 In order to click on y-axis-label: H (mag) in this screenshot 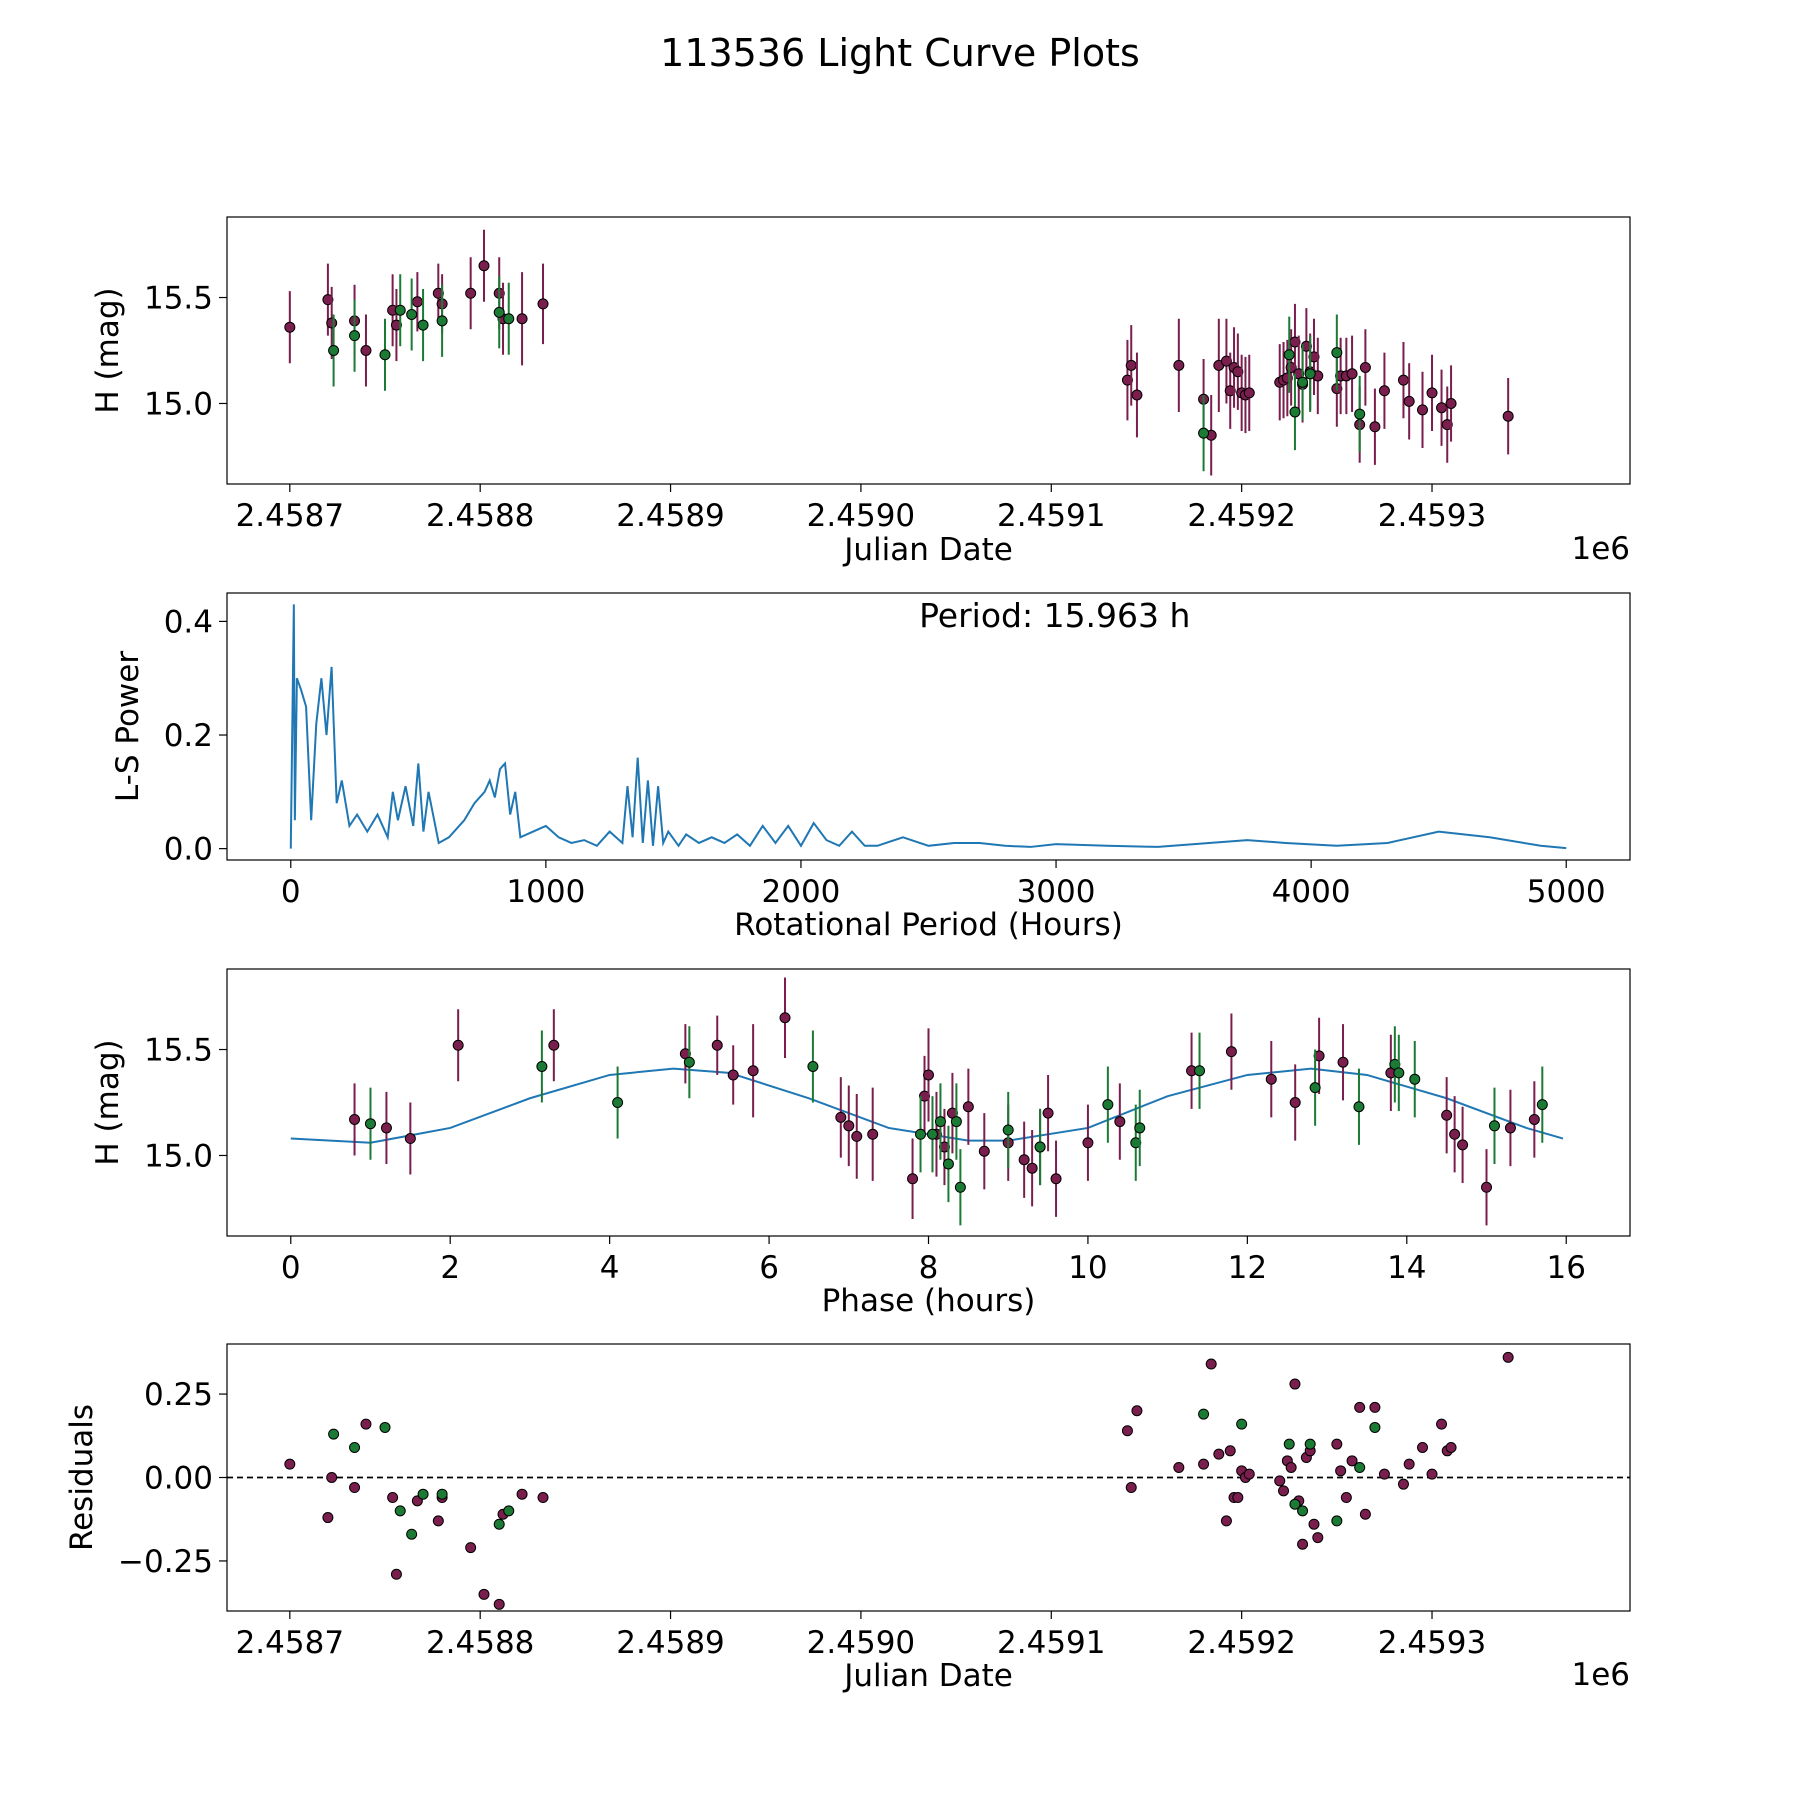, I will do `click(108, 1102)`.